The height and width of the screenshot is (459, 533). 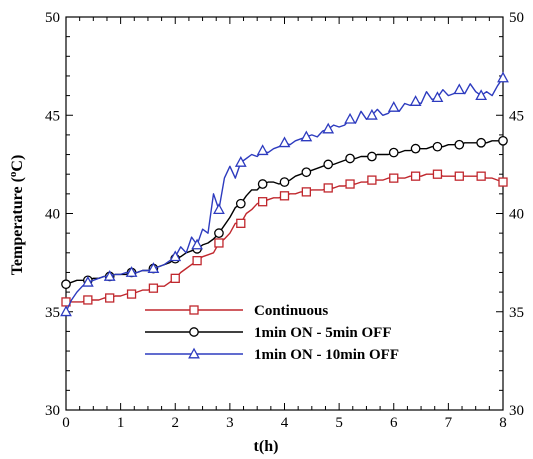 I want to click on y-axis-title: Temperature (oC), so click(x=16, y=215).